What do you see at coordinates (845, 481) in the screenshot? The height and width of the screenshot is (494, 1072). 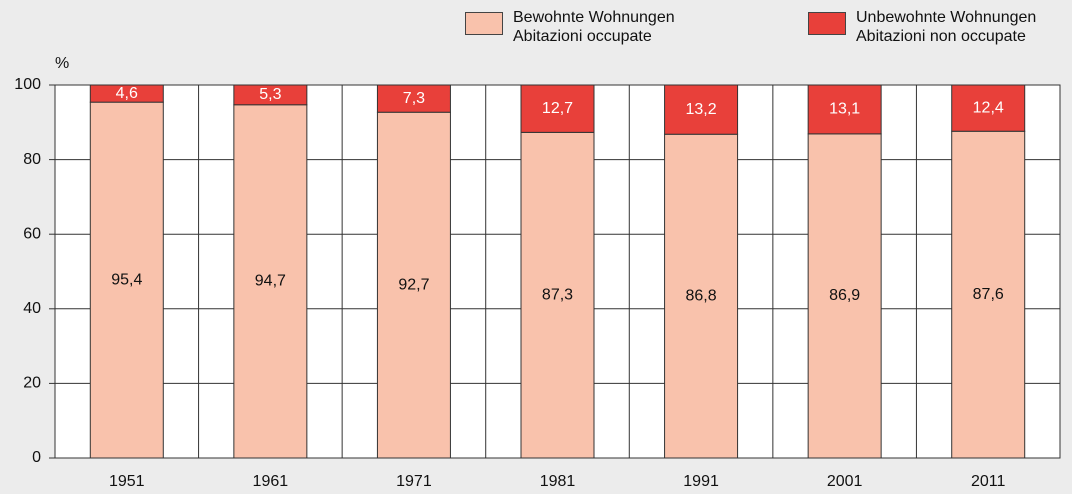 I see `x-tick-label: 2001` at bounding box center [845, 481].